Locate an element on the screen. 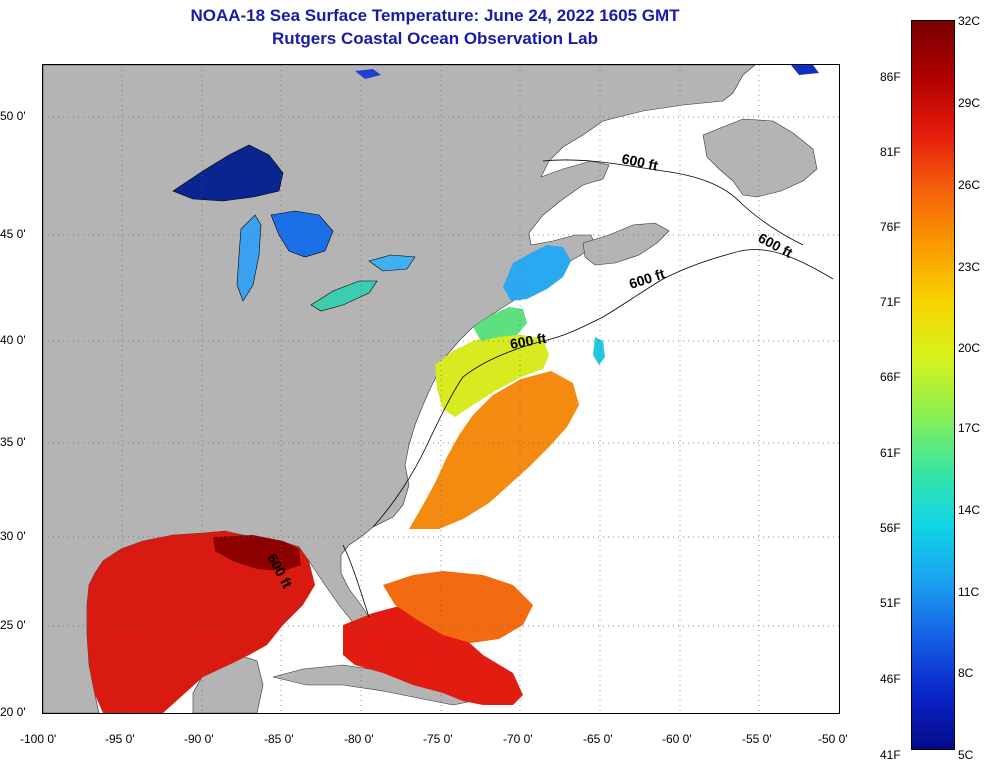  colorbar-celsius-label: 8C is located at coordinates (966, 673).